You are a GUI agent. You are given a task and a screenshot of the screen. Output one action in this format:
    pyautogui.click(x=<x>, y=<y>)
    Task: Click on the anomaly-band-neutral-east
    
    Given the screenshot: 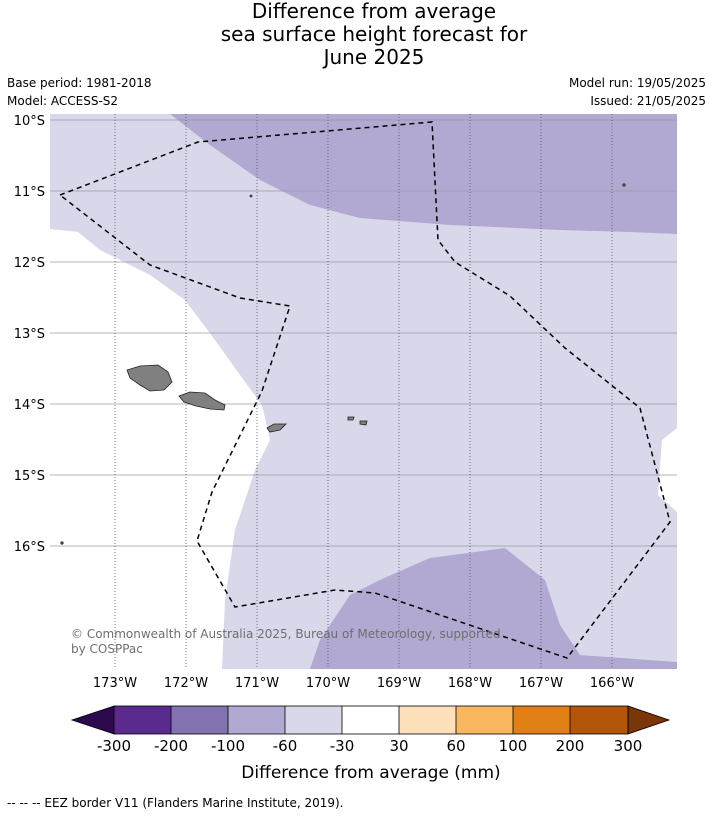 What is the action you would take?
    pyautogui.click(x=667, y=470)
    